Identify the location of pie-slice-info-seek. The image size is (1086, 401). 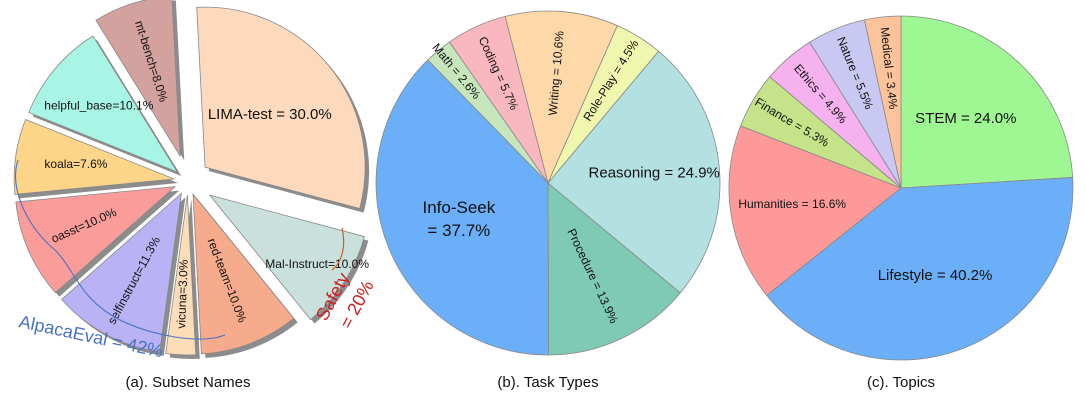
(462, 207).